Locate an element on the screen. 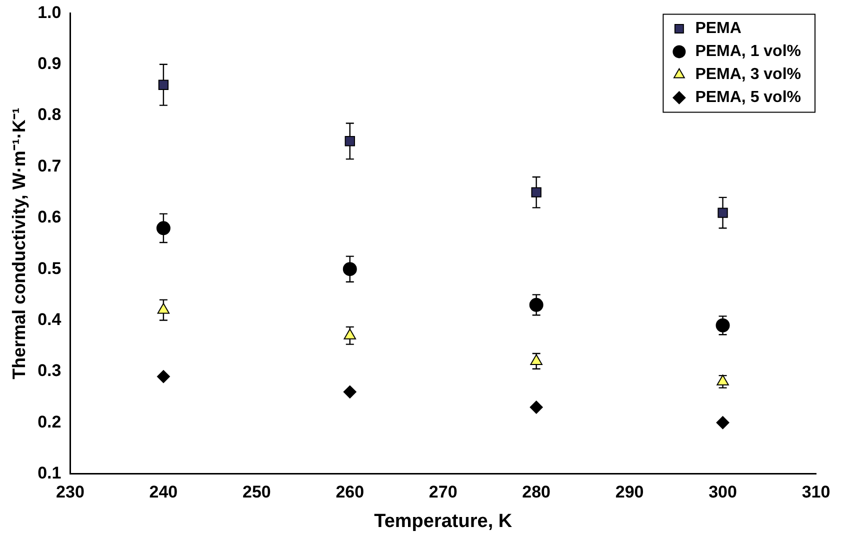 Image resolution: width=846 pixels, height=539 pixels. y-tick-label: 0.8 is located at coordinates (50, 114).